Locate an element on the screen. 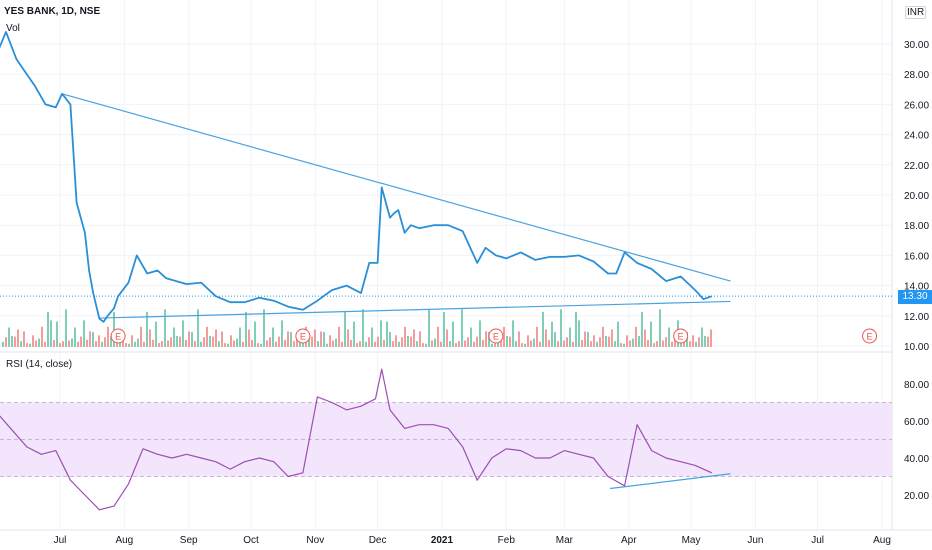 The height and width of the screenshot is (550, 932). symbol-title: YES BANK, 1D, NSE is located at coordinates (52, 11).